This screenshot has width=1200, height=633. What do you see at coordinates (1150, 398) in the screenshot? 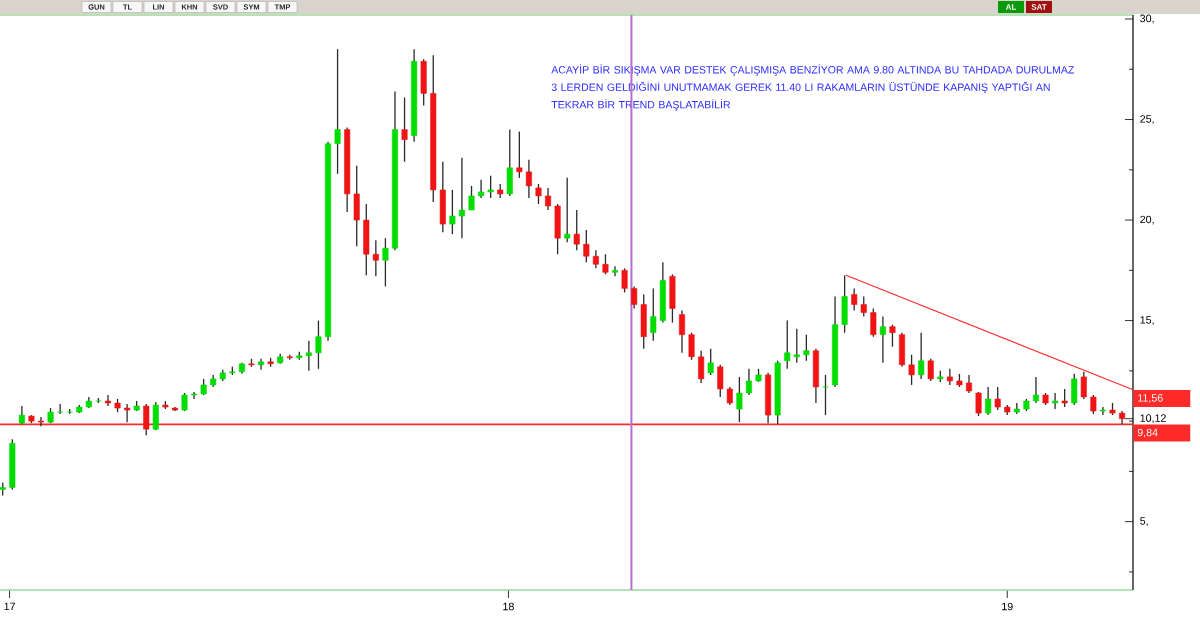
I see `data-label: 11,56` at bounding box center [1150, 398].